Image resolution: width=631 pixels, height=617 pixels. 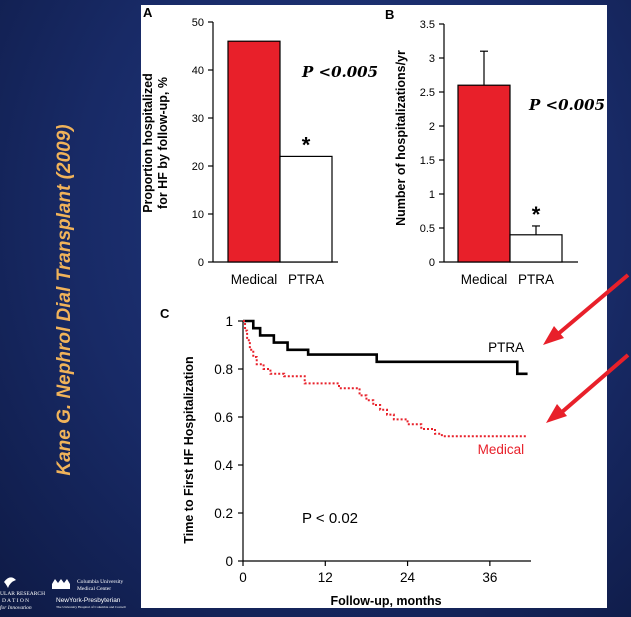 What do you see at coordinates (408, 577) in the screenshot?
I see `x-tick-label: 24` at bounding box center [408, 577].